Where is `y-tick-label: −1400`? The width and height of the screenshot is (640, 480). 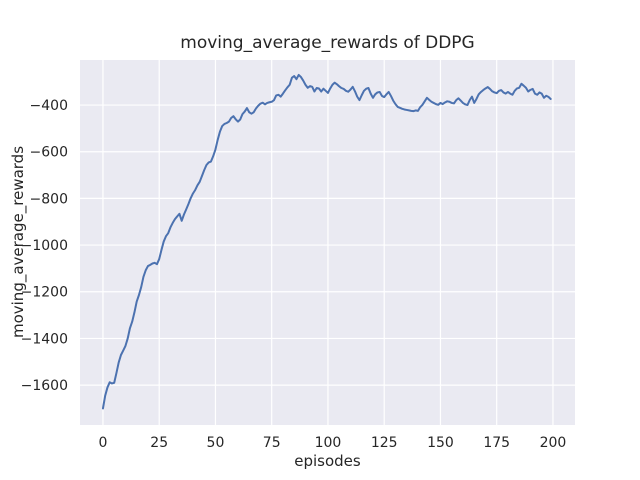 y-tick-label: −1400 is located at coordinates (44, 339).